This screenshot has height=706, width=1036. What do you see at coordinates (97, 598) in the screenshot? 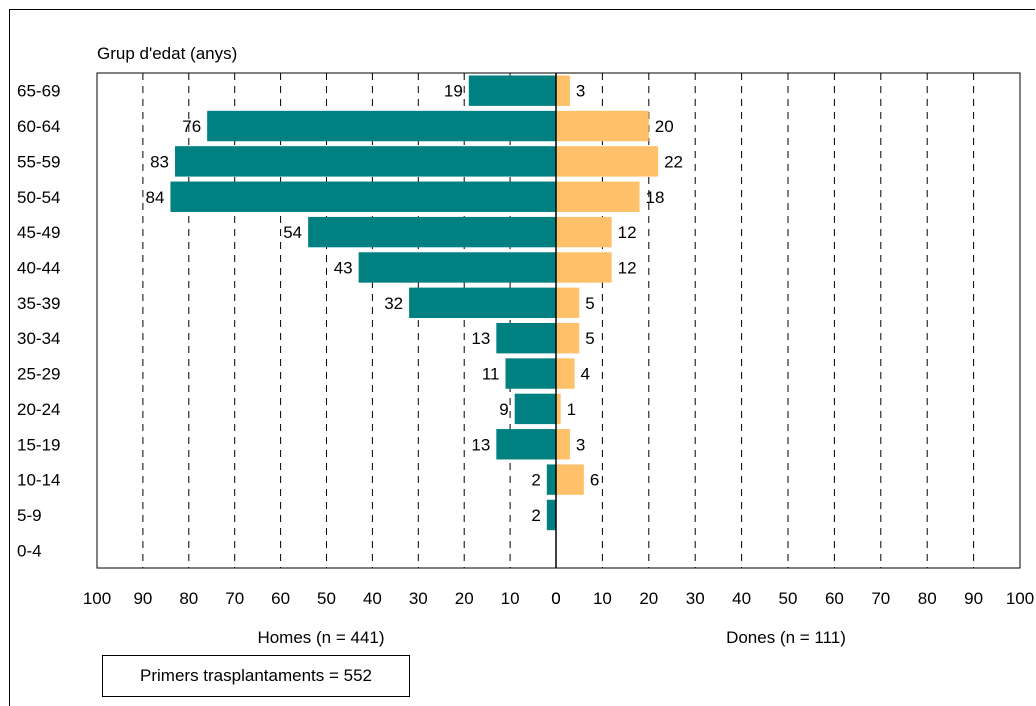
I see `x-tick-label-left: 100` at bounding box center [97, 598].